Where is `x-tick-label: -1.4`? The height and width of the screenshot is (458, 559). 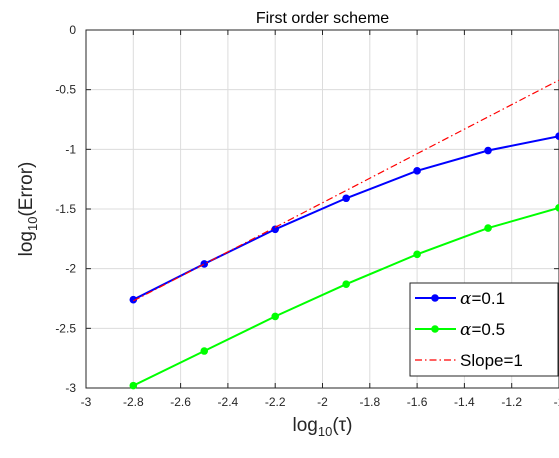 x-tick-label: -1.4 is located at coordinates (464, 402).